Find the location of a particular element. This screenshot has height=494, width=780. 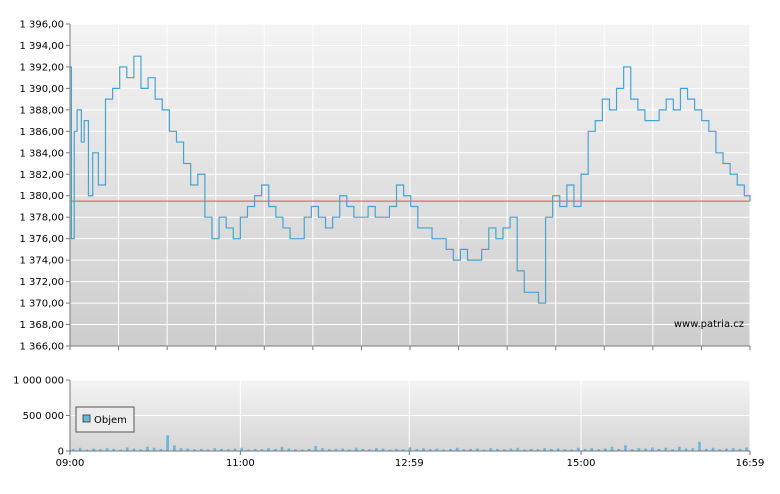

volume-y-tick-label: 0 is located at coordinates (61, 452).